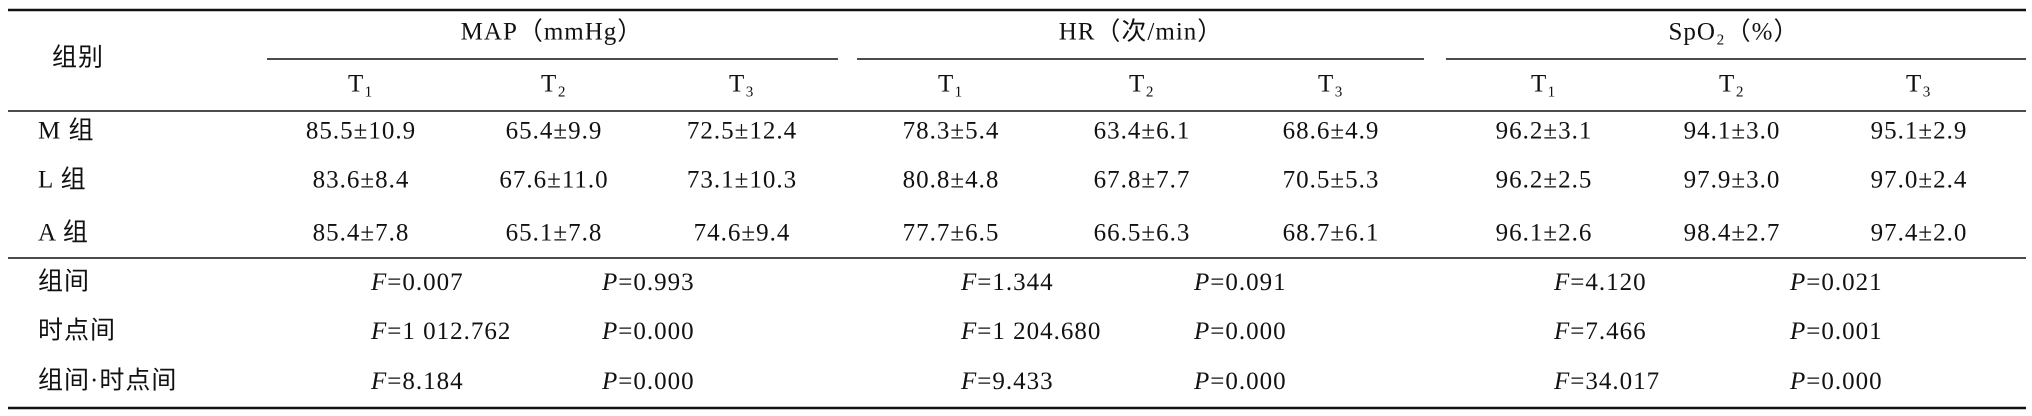 The image size is (2032, 416). I want to click on stat-value: =0.091, so click(1248, 282).